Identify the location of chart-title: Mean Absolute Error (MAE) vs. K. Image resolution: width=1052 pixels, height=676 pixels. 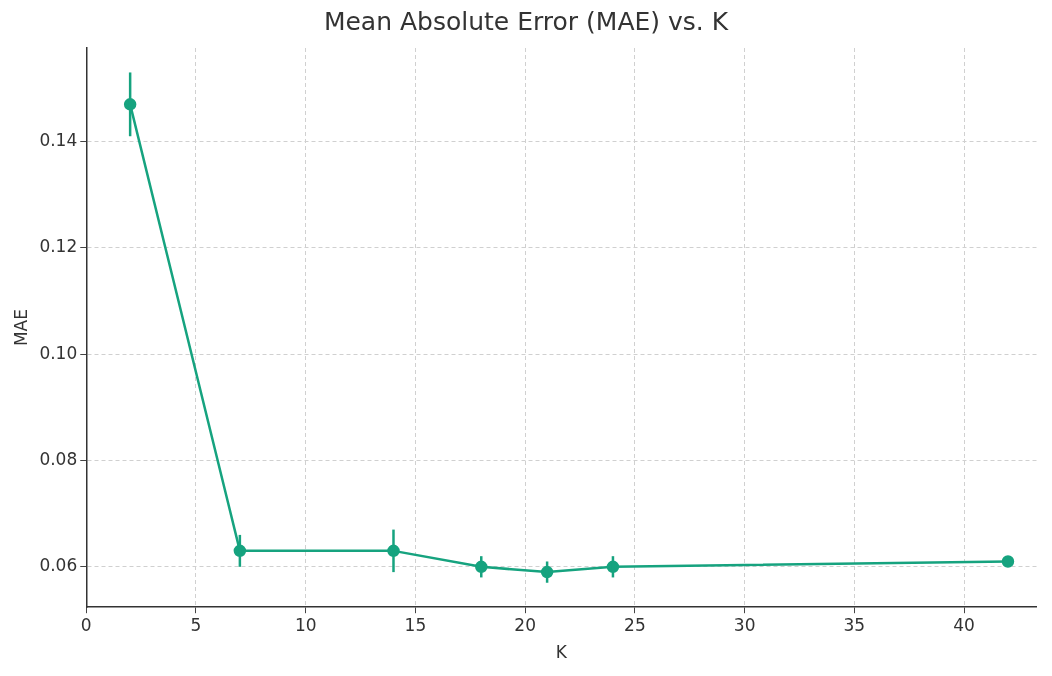
(526, 21).